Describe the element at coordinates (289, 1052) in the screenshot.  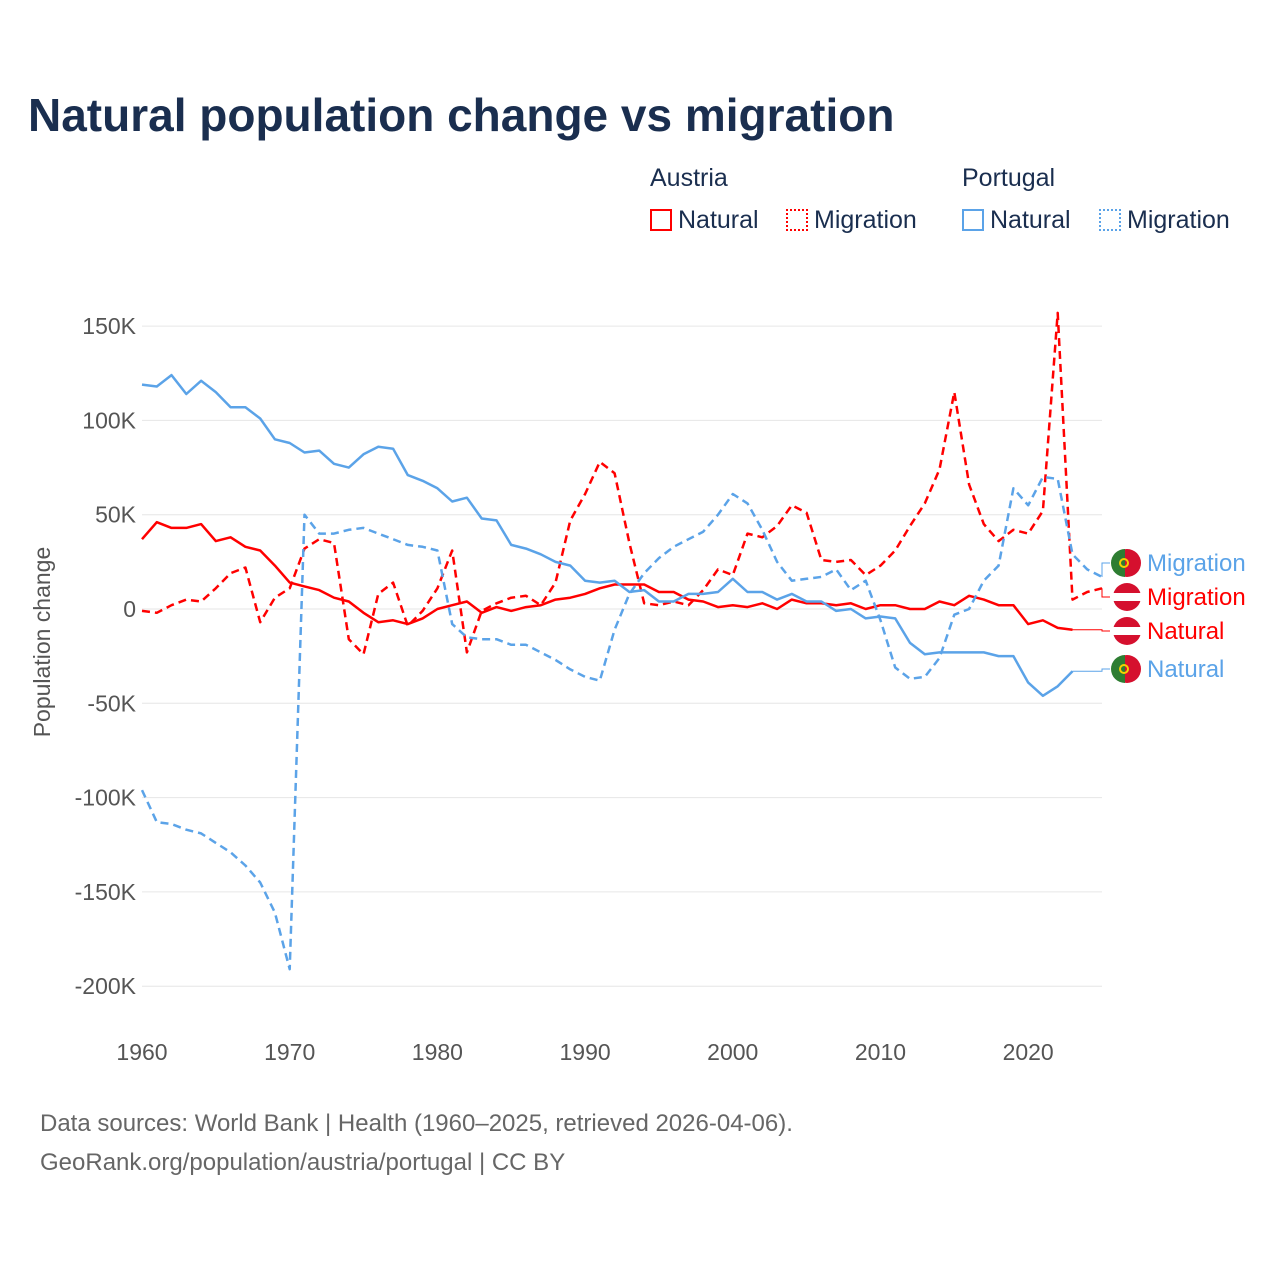
I see `x-tick-label: 1970` at that location.